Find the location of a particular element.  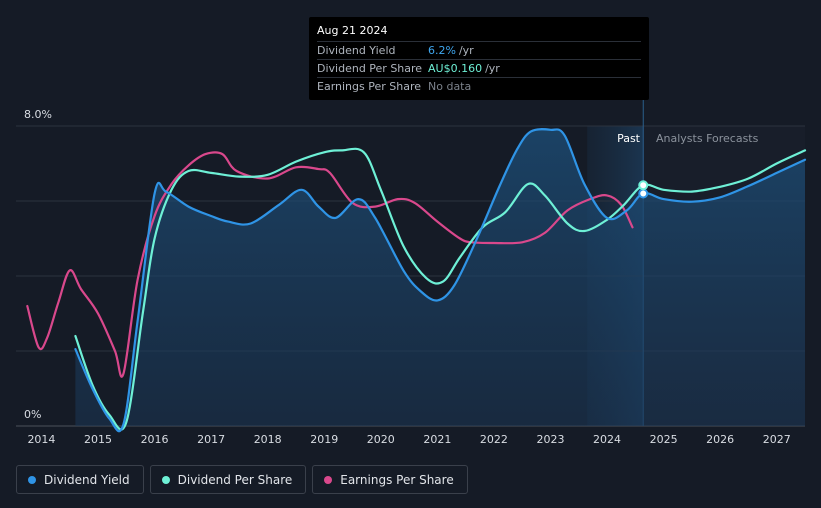

dividend-yield-marker is located at coordinates (643, 193).